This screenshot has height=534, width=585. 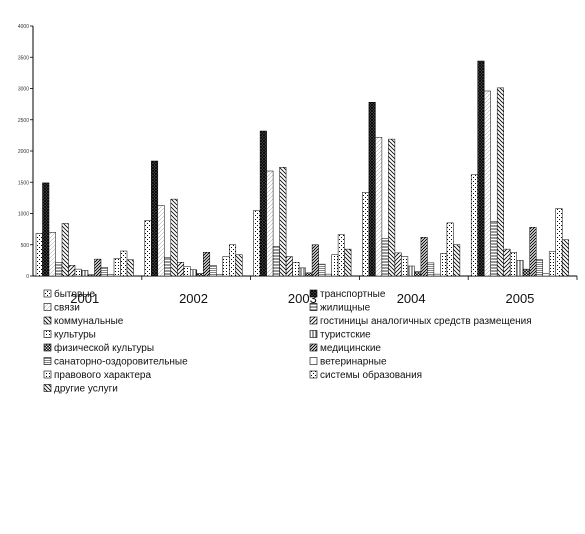 What do you see at coordinates (23, 183) in the screenshot?
I see `y-tick-label: 1500` at bounding box center [23, 183].